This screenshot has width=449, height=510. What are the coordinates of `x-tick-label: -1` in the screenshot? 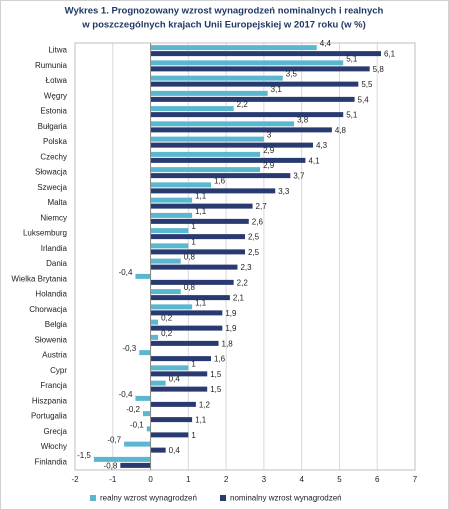 It's located at (113, 479).